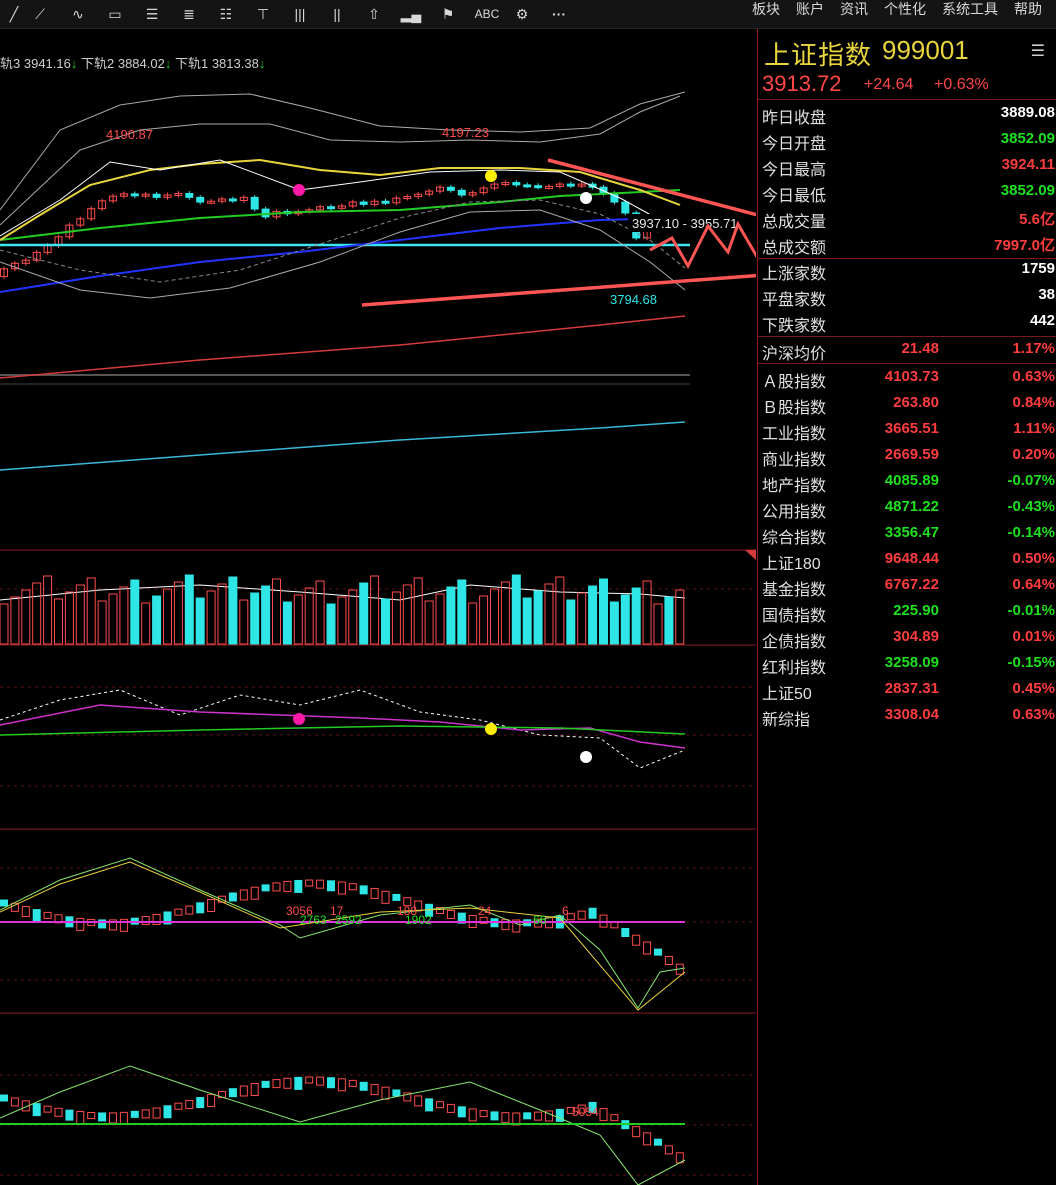 This screenshot has height=1185, width=1056. What do you see at coordinates (907, 430) in the screenshot?
I see `index-row: 工业指数 3665.51 1.11%` at bounding box center [907, 430].